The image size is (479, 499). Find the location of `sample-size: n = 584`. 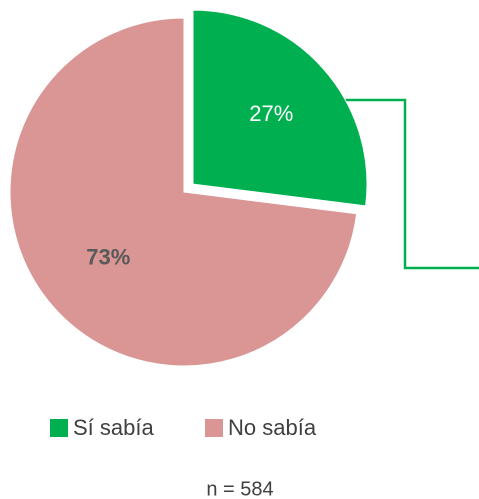

sample-size: n = 584 is located at coordinates (239, 488).